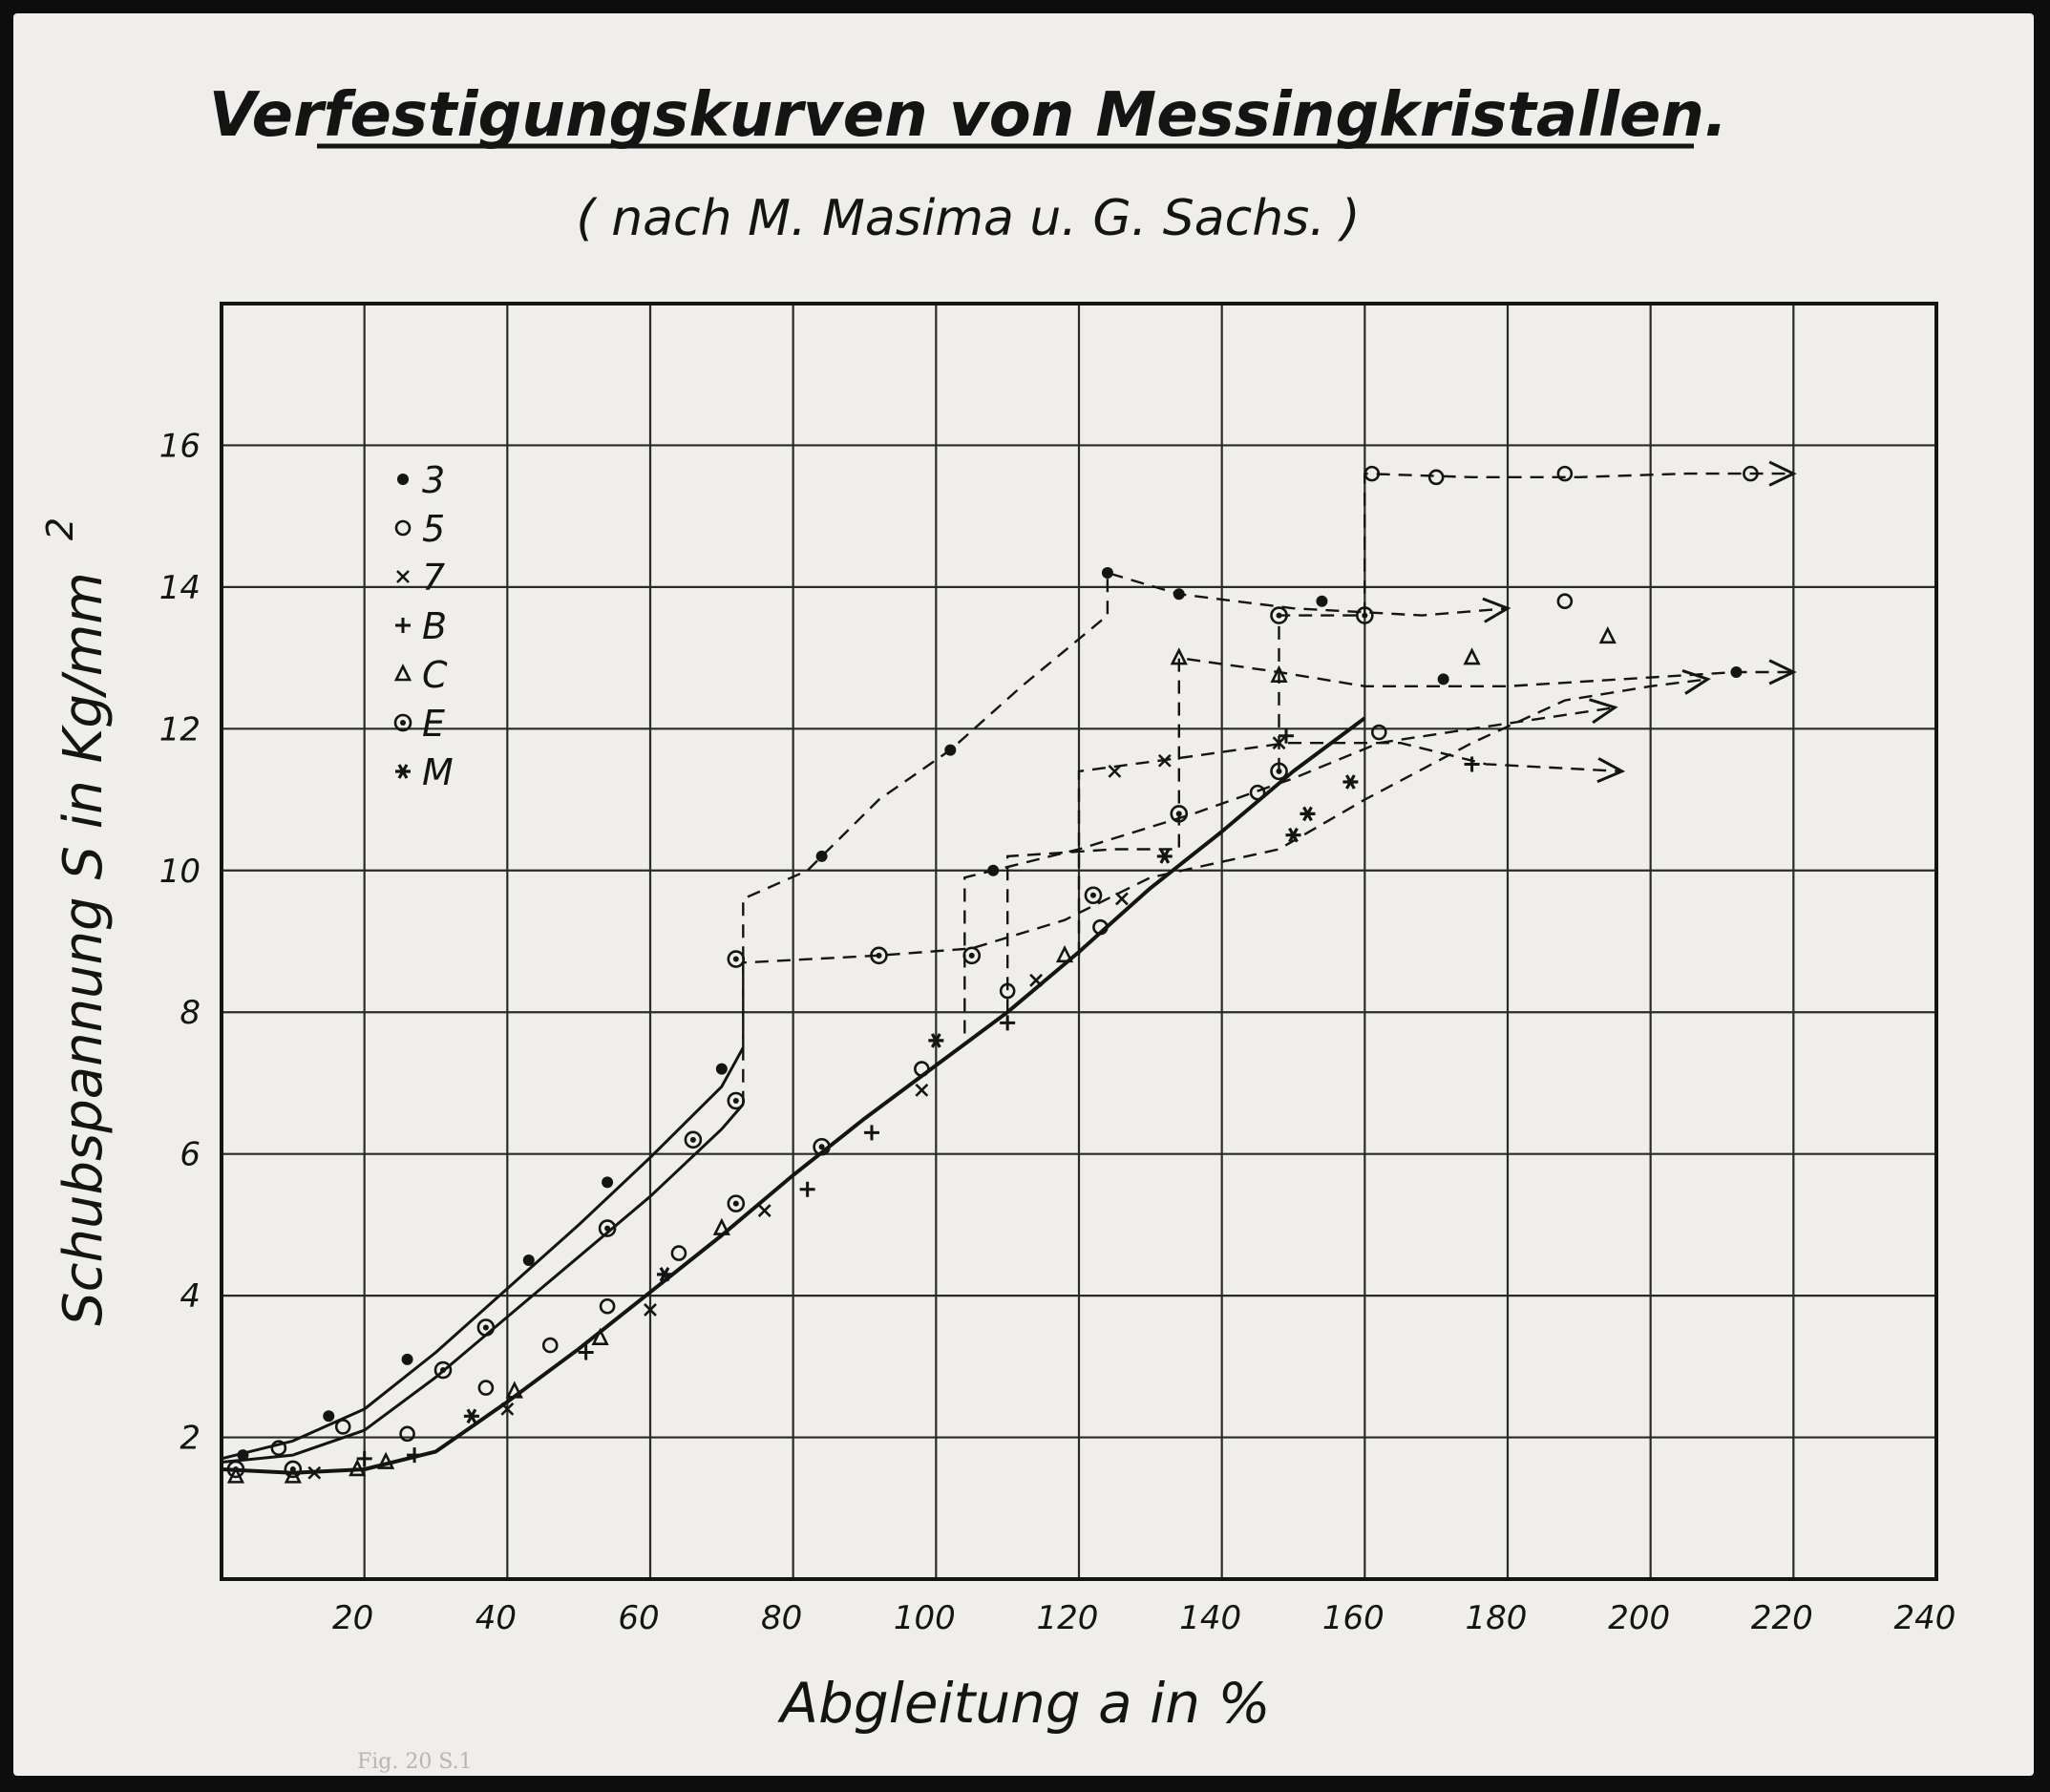  What do you see at coordinates (180, 729) in the screenshot?
I see `y-tick-label: 12` at bounding box center [180, 729].